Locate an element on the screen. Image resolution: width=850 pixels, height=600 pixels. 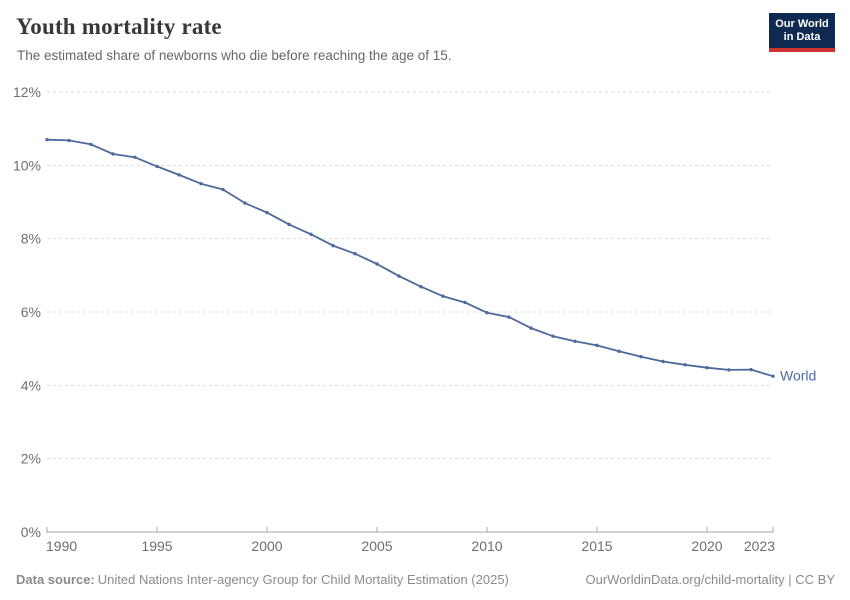
y-axis-tick-label: 10% is located at coordinates (27, 165).